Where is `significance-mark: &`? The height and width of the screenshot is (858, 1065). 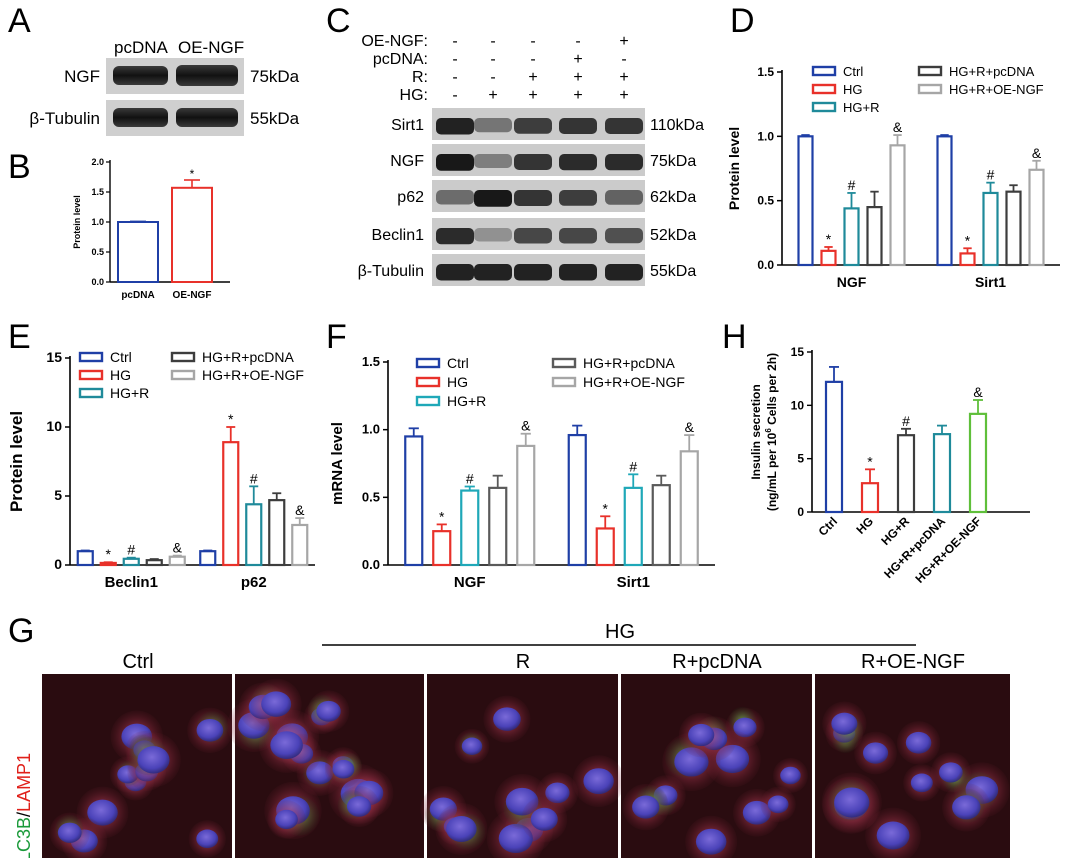 significance-mark: & is located at coordinates (978, 392).